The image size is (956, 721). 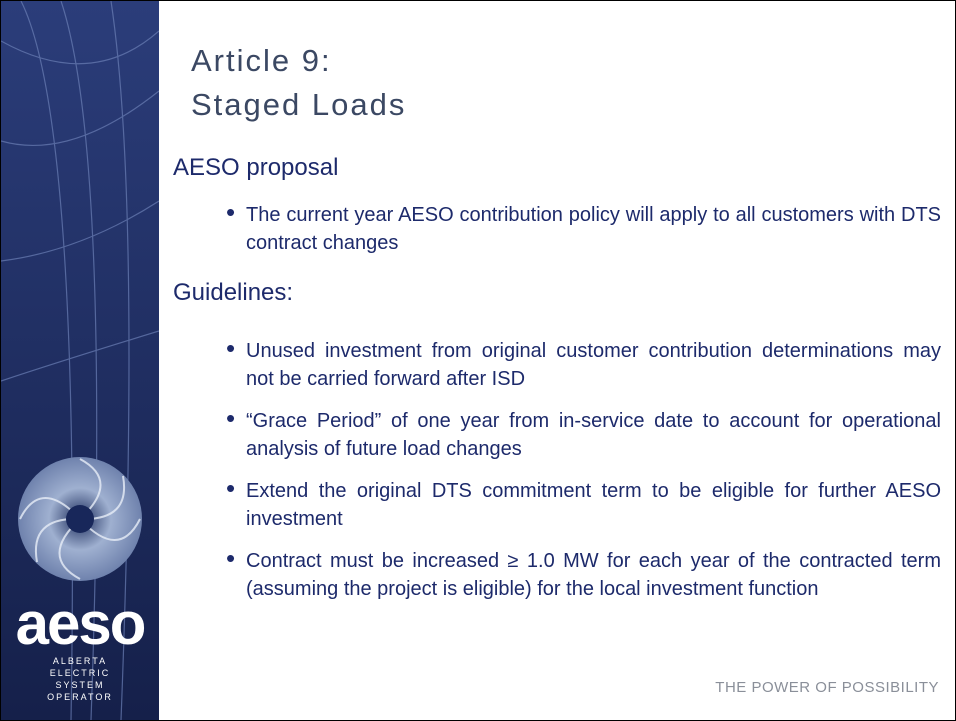 I want to click on logo-subtitle: ALBERTA ELECTRIC SYSTEM OPERATOR, so click(x=80, y=679).